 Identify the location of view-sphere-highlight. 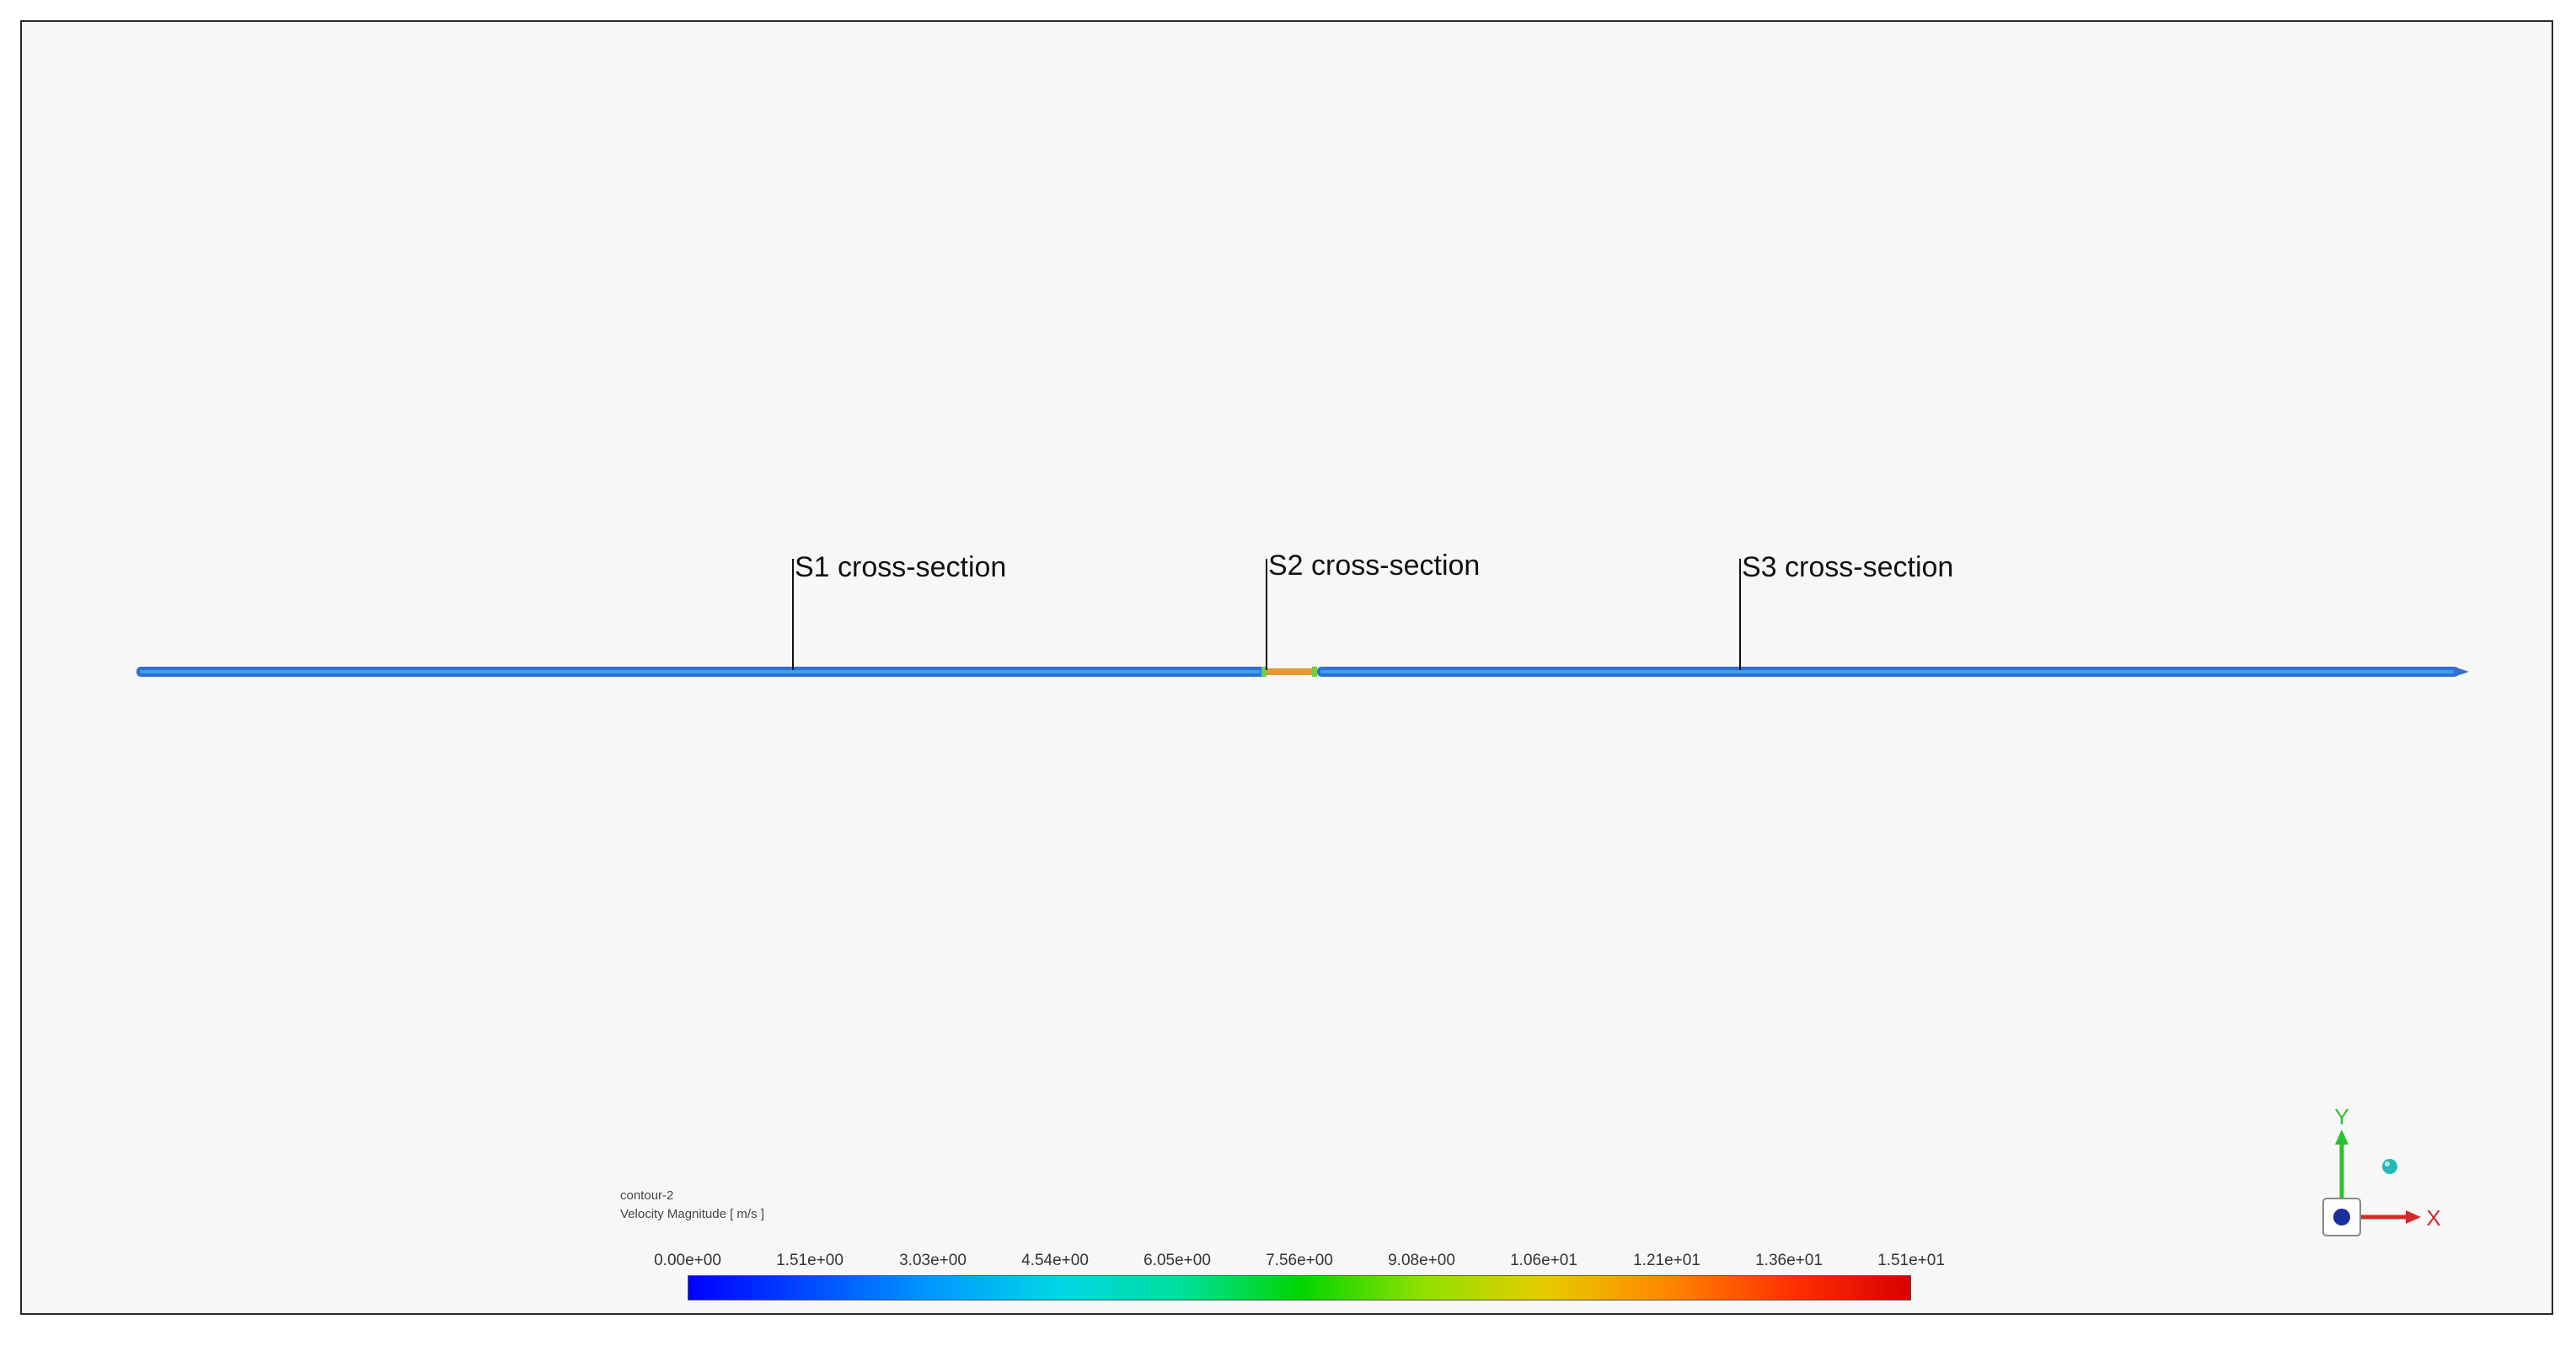
(2388, 1163).